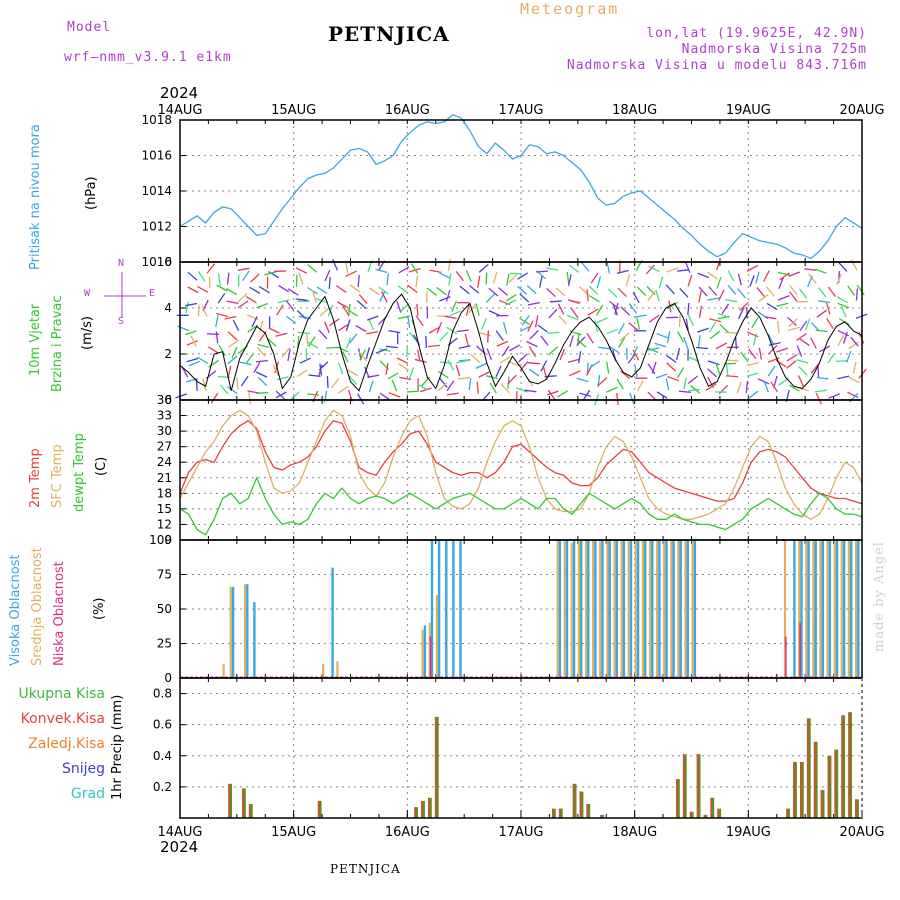 The height and width of the screenshot is (900, 900). I want to click on compass-n: N, so click(121, 263).